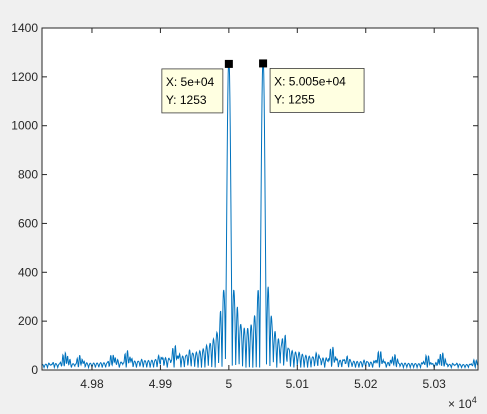 This screenshot has height=414, width=487. I want to click on y-tick-label: 0, so click(34, 370).